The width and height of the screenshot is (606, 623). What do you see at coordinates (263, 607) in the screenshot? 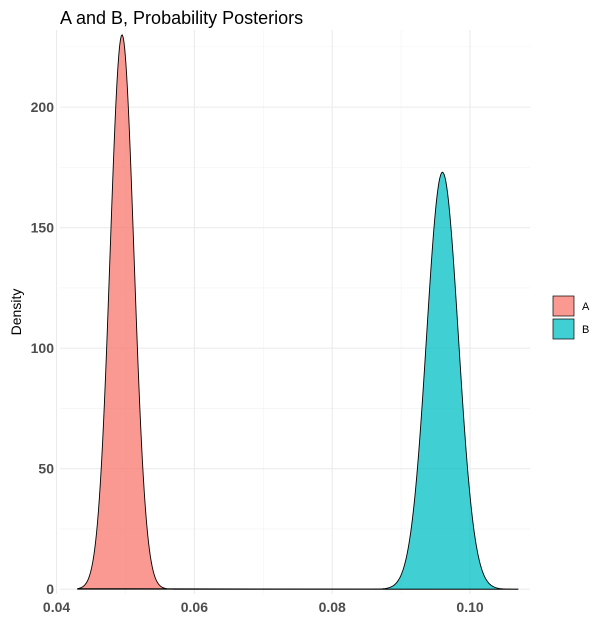
I see `x-axis-ticks: 0.04 0.06 0.08 0.10` at bounding box center [263, 607].